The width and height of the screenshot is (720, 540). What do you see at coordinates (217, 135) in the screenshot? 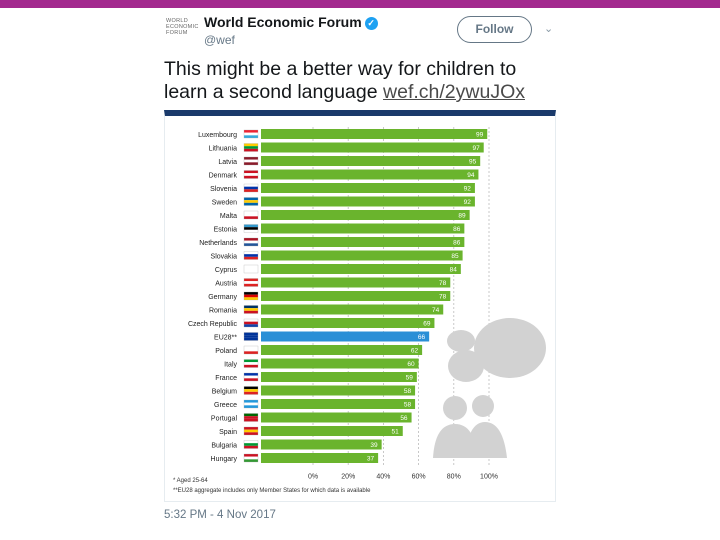
I see `category-label: Luxembourg` at bounding box center [217, 135].